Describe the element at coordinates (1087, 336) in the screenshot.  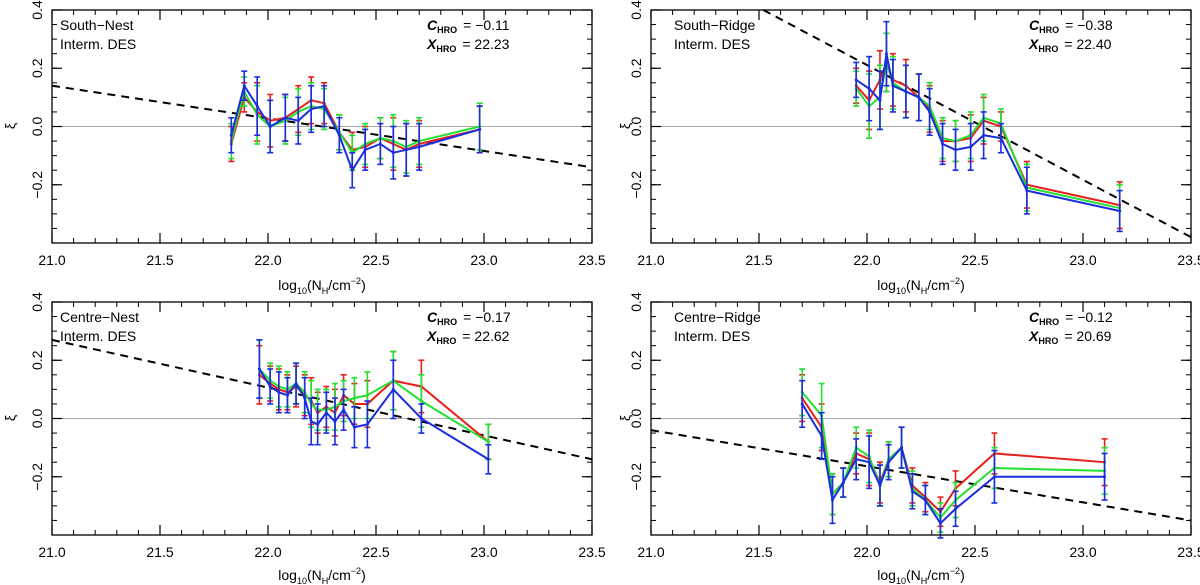
I see `x-hro-value: = 20.69` at that location.